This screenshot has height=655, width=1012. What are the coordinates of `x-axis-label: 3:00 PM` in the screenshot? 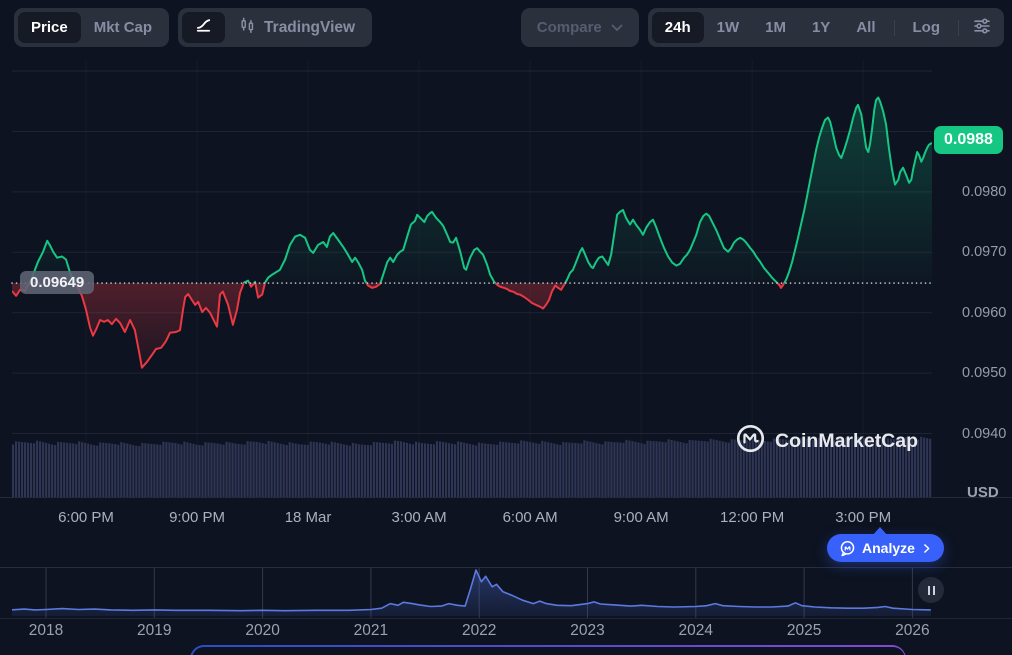 It's located at (863, 517).